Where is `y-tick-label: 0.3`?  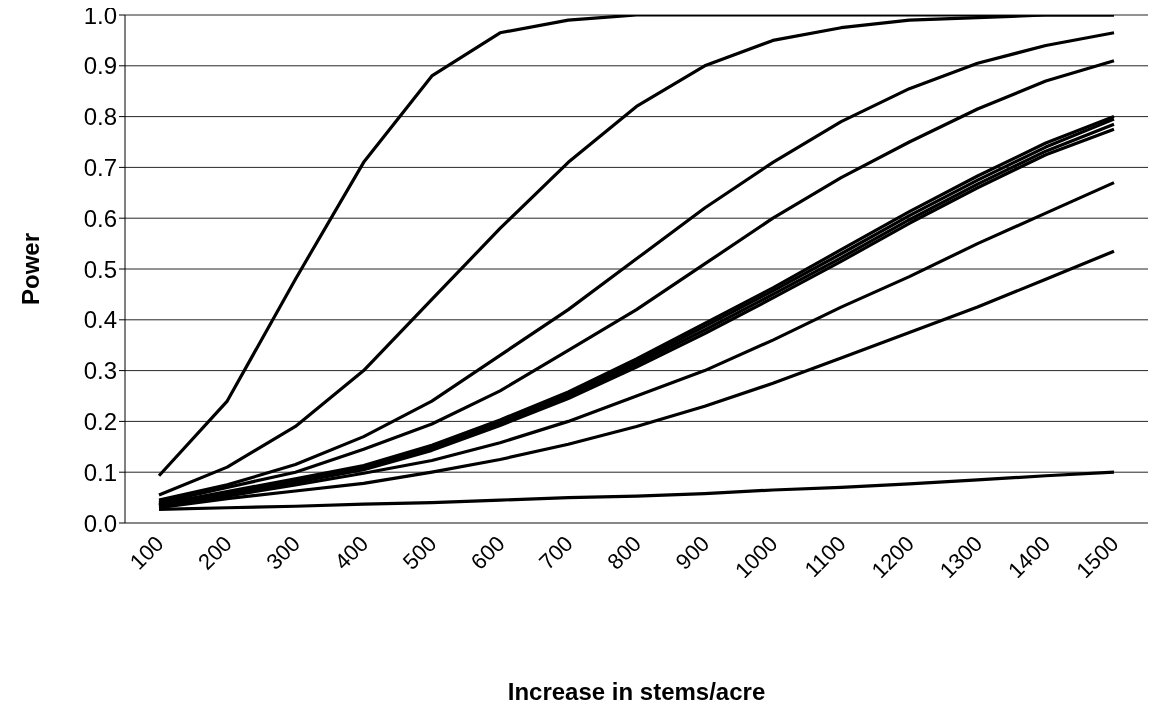
y-tick-label: 0.3 is located at coordinates (100, 371).